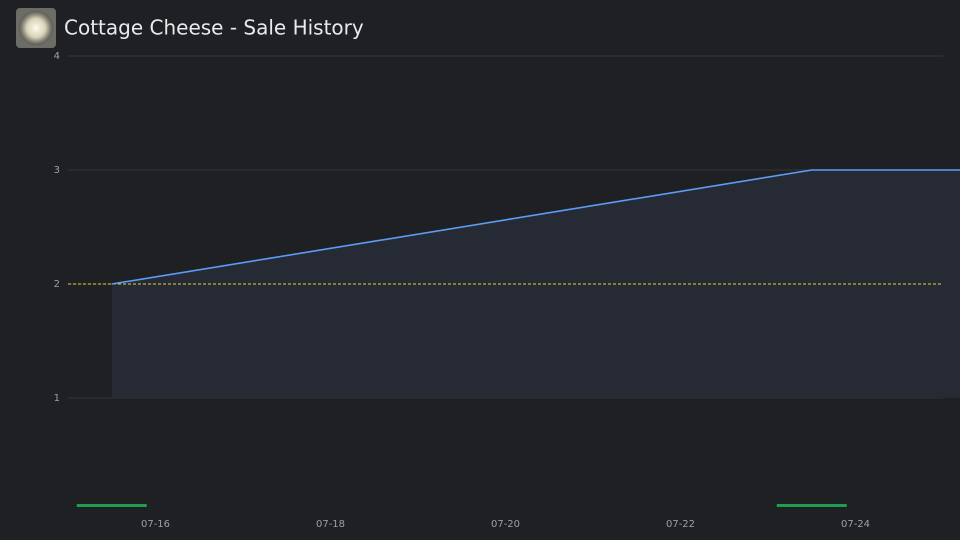 This screenshot has height=540, width=960. Describe the element at coordinates (57, 284) in the screenshot. I see `y-tick-label: 2` at that location.